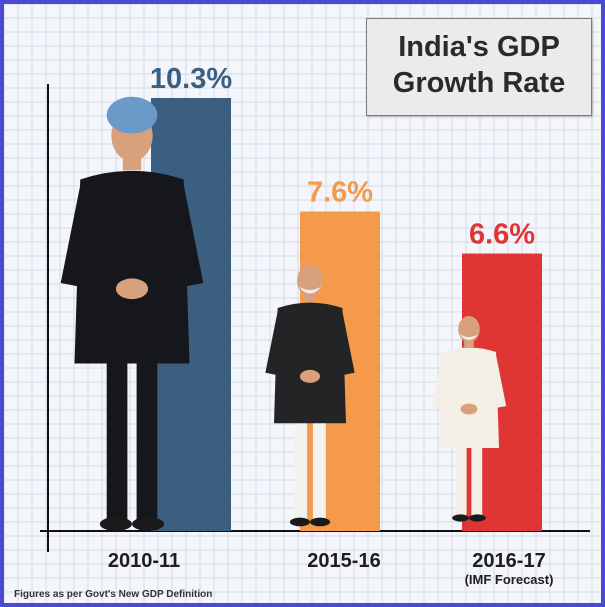 The height and width of the screenshot is (607, 605). Describe the element at coordinates (502, 235) in the screenshot. I see `data-label-2016-17: 6.6%` at that location.